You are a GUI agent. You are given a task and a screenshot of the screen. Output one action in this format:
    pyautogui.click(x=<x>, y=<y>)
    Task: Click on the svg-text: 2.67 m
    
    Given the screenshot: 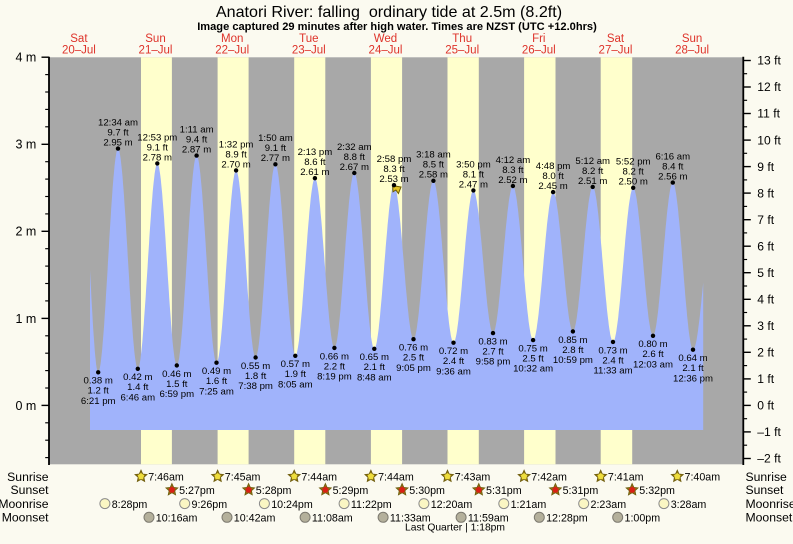 What is the action you would take?
    pyautogui.click(x=354, y=167)
    